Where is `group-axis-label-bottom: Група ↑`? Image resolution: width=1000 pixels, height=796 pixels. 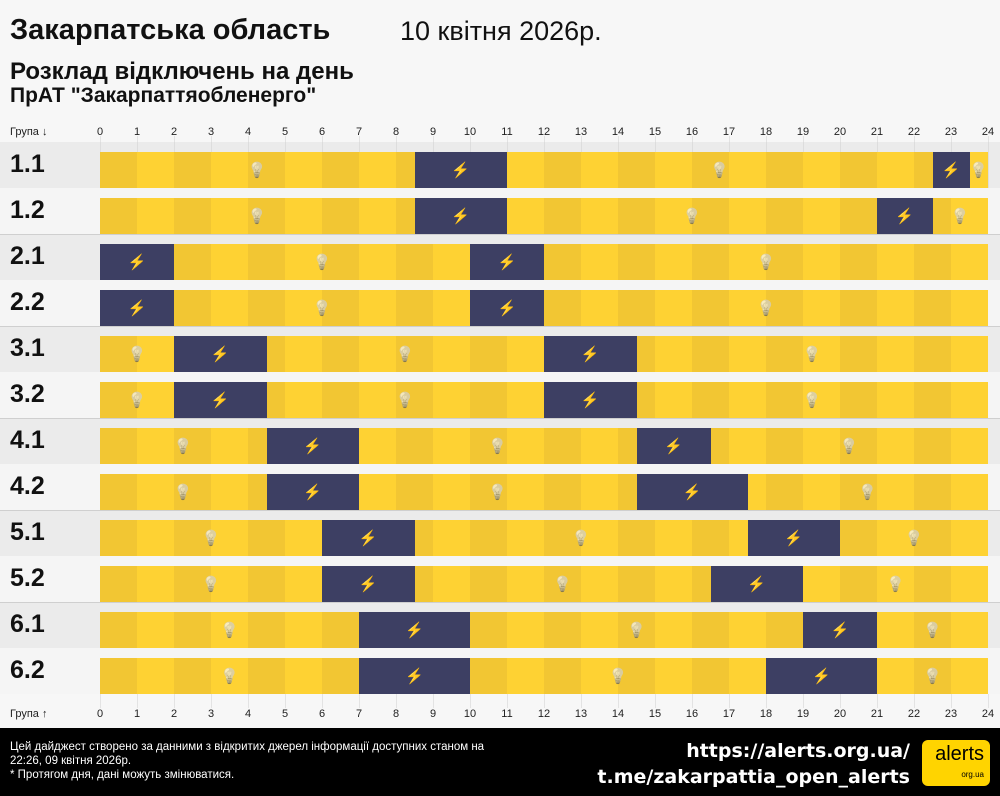
group-axis-label-bottom: Група ↑ is located at coordinates (29, 714).